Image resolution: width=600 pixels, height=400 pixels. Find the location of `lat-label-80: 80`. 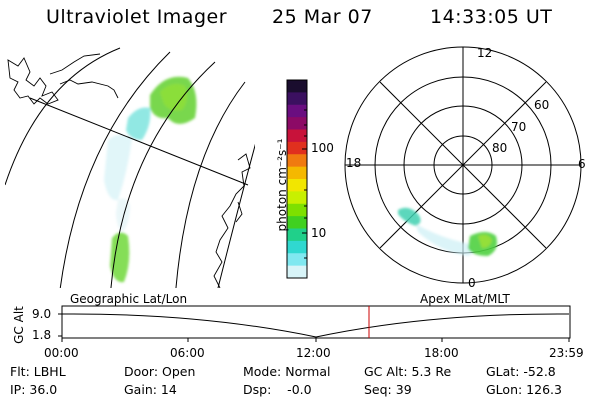

lat-label-80: 80 is located at coordinates (500, 148).